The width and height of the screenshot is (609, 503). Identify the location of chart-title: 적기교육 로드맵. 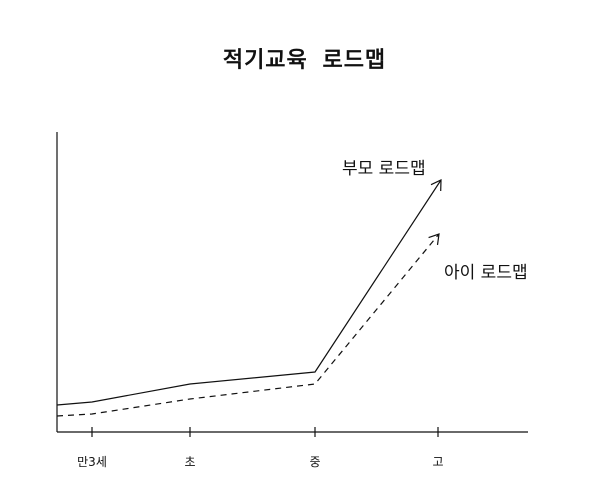
(304, 60).